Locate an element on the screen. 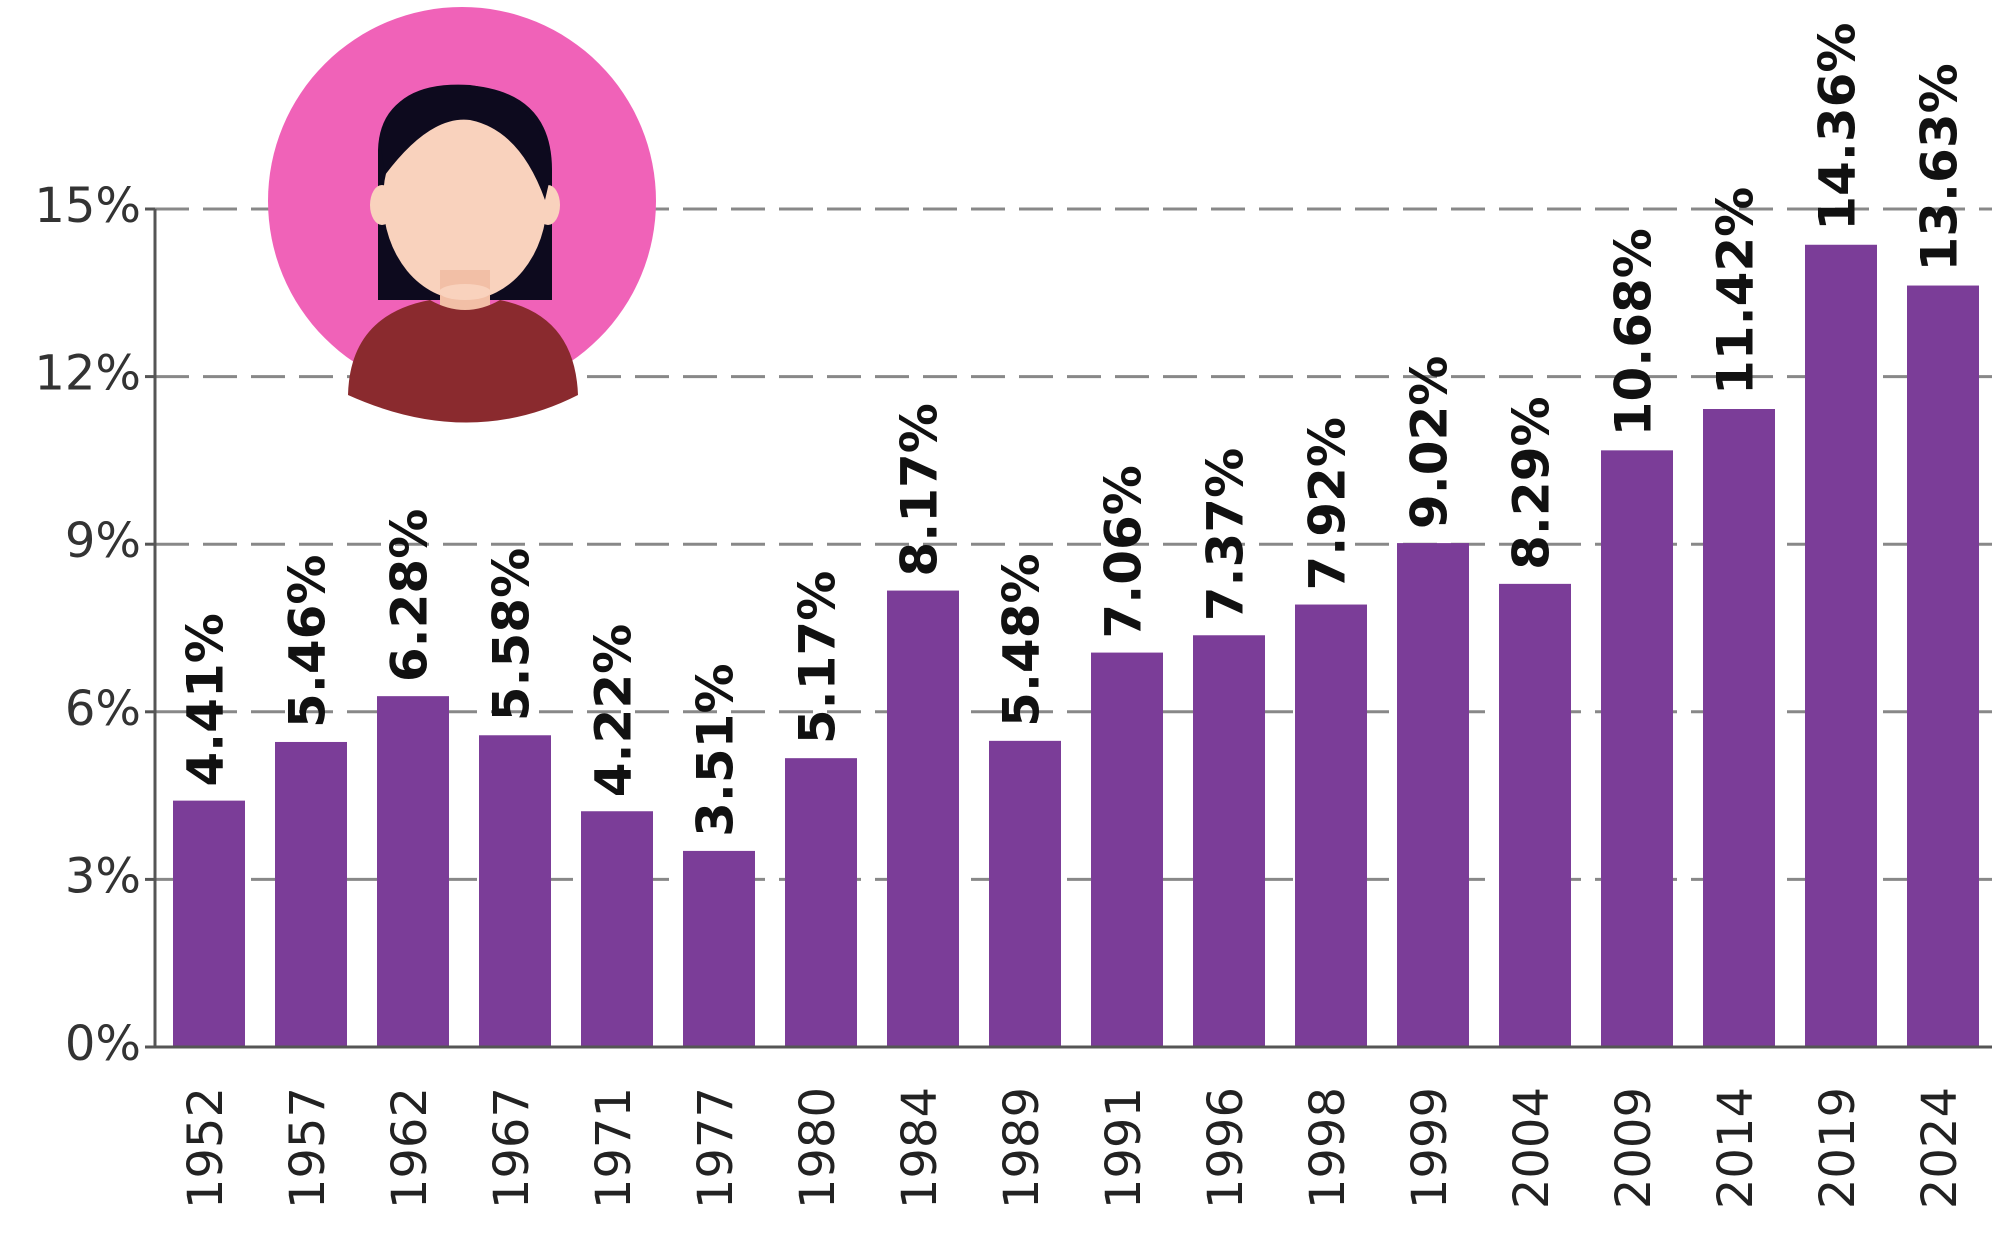  value-label: 8.29% is located at coordinates (1532, 482).